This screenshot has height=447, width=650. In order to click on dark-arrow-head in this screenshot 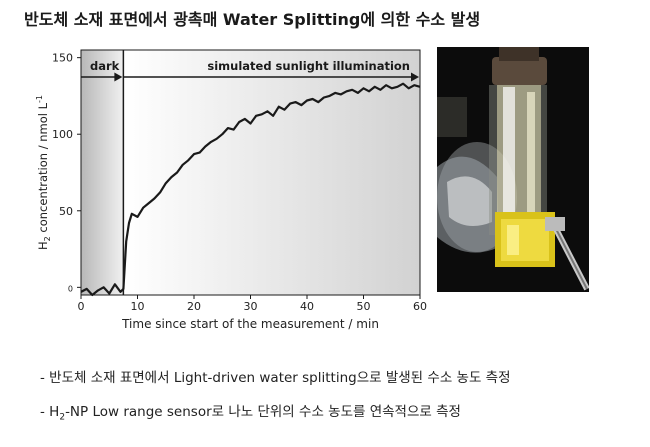, I will do `click(118, 77)`.